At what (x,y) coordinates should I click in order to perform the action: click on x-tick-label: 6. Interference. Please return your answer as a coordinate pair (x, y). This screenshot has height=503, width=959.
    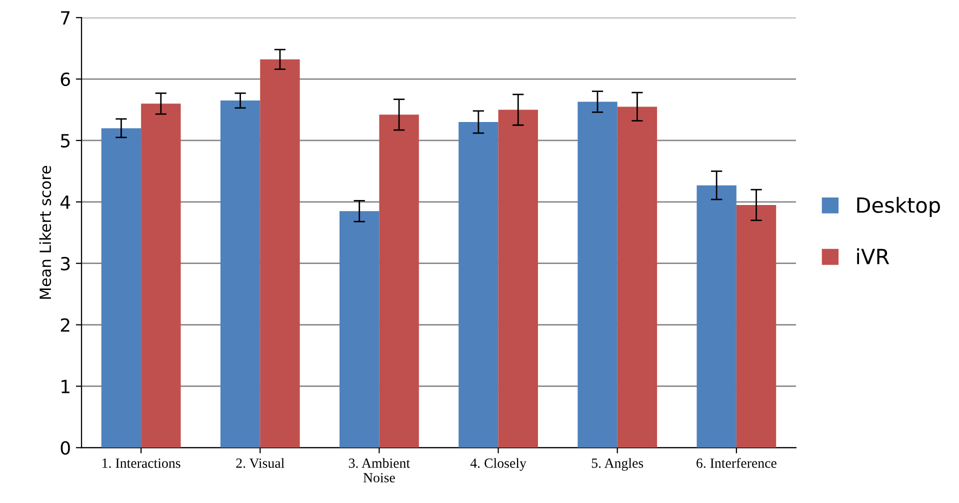
    Looking at the image, I should click on (736, 463).